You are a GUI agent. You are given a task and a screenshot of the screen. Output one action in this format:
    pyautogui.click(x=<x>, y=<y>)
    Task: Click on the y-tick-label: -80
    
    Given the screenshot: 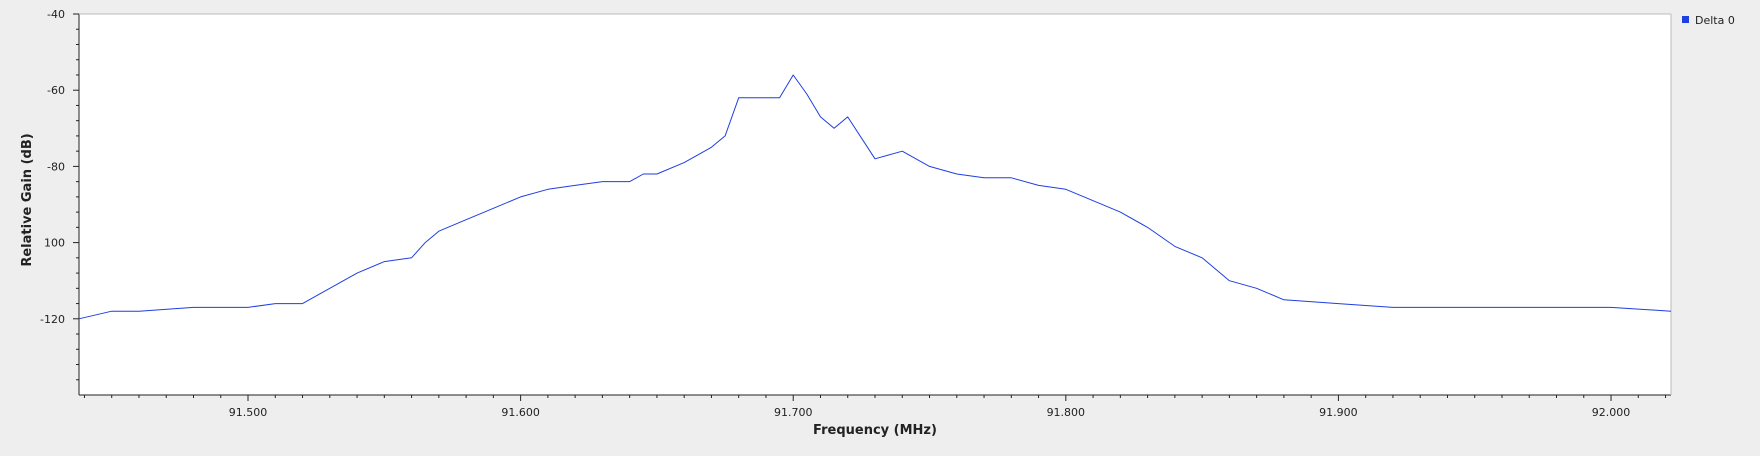 What is the action you would take?
    pyautogui.click(x=56, y=166)
    